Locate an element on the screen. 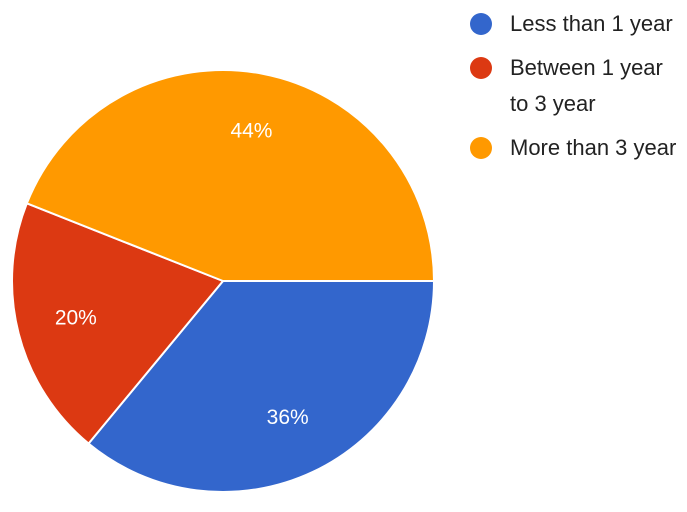 The width and height of the screenshot is (687, 512). legend-swatch-more-than-3-years is located at coordinates (481, 148).